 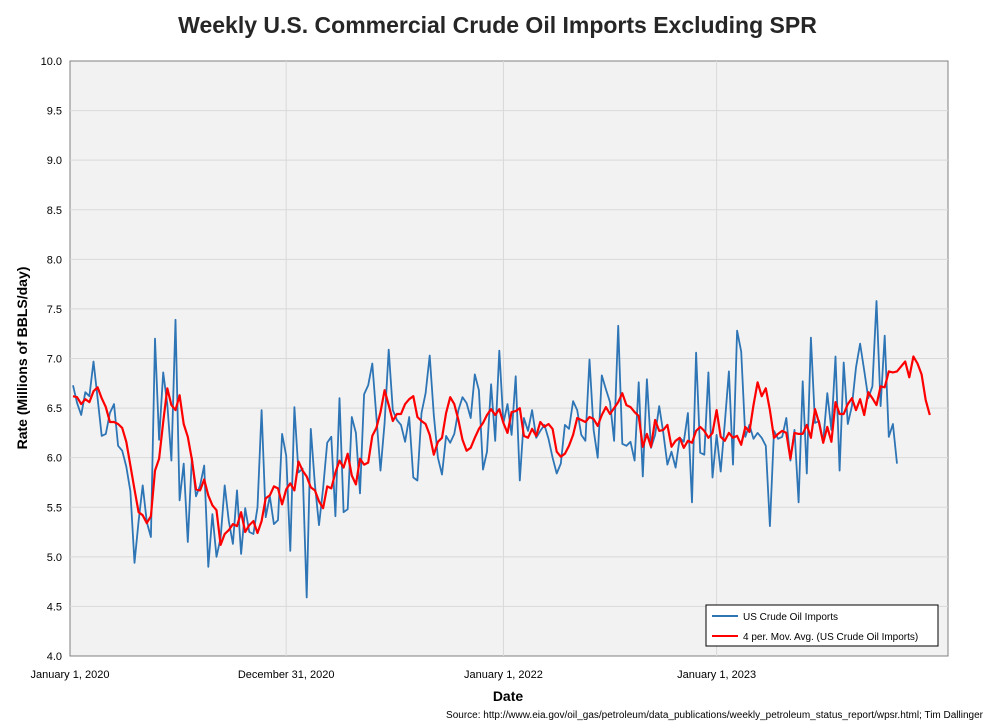 What do you see at coordinates (286, 675) in the screenshot?
I see `x-tick-label: December 31, 2020` at bounding box center [286, 675].